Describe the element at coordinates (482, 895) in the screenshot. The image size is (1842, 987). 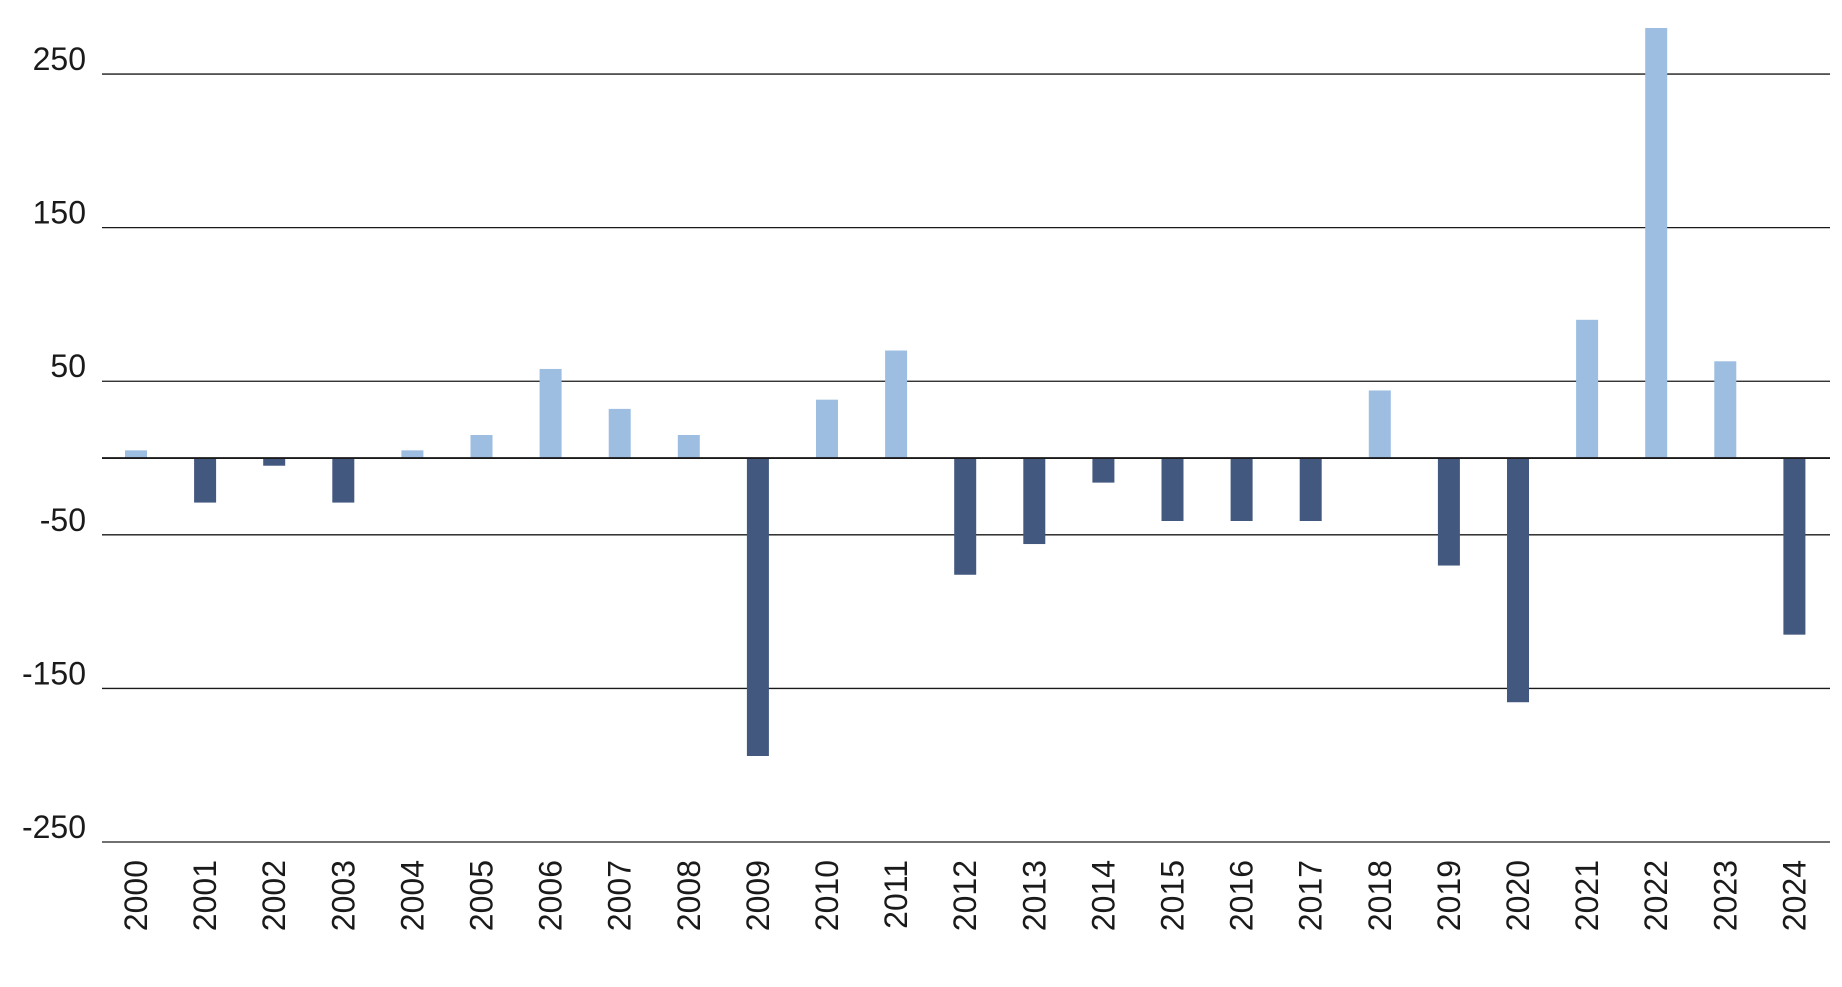
I see `x-tick-label: 2005` at that location.